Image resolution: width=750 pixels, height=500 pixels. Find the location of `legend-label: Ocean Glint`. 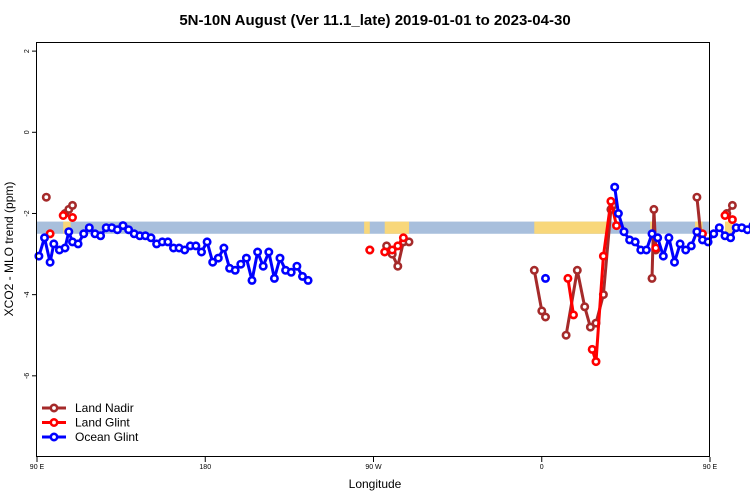

legend-label: Ocean Glint is located at coordinates (107, 437).